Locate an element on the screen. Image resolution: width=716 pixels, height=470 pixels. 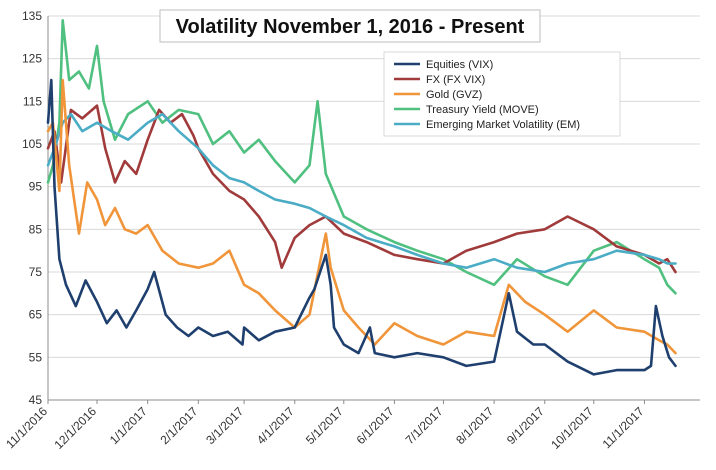
legend-box is located at coordinates (502, 94).